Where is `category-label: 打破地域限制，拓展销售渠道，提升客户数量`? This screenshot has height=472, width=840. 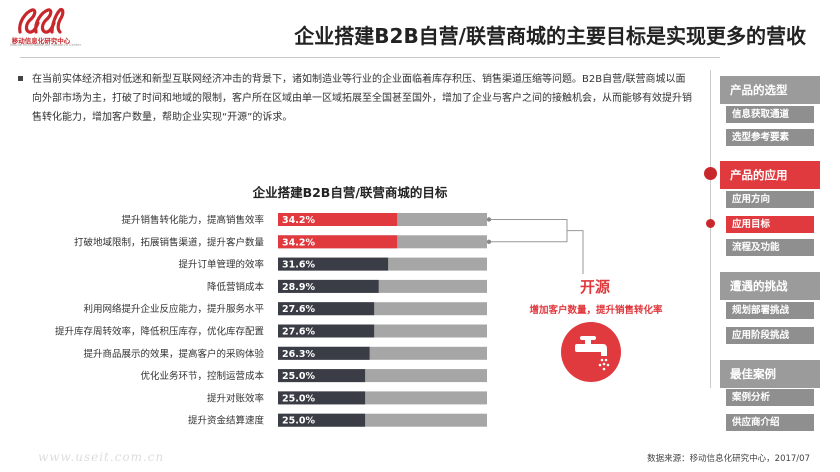
category-label: 打破地域限制，拓展销售渠道，提升客户数量 is located at coordinates (169, 242).